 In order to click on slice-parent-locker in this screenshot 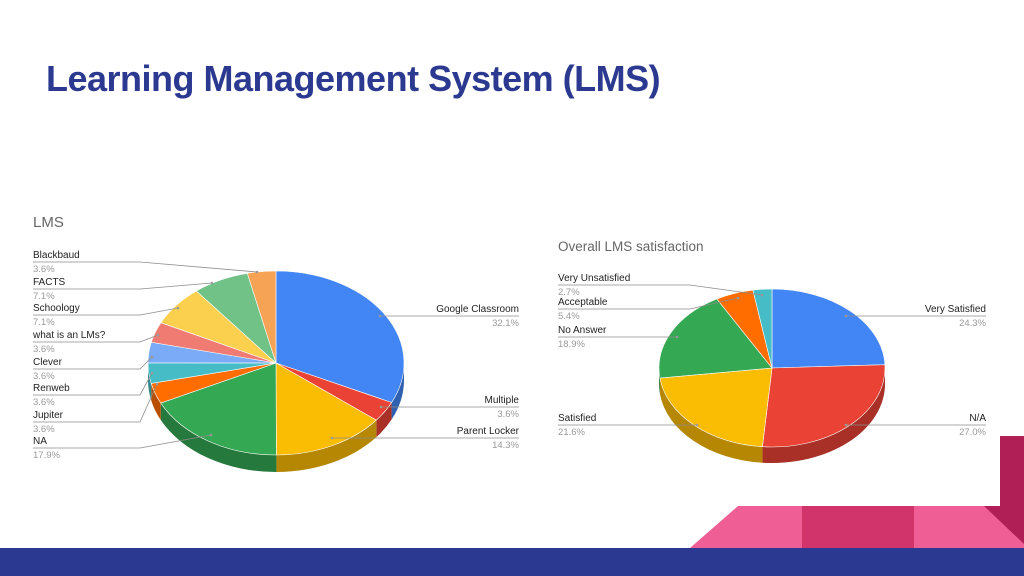, I will do `click(326, 409)`.